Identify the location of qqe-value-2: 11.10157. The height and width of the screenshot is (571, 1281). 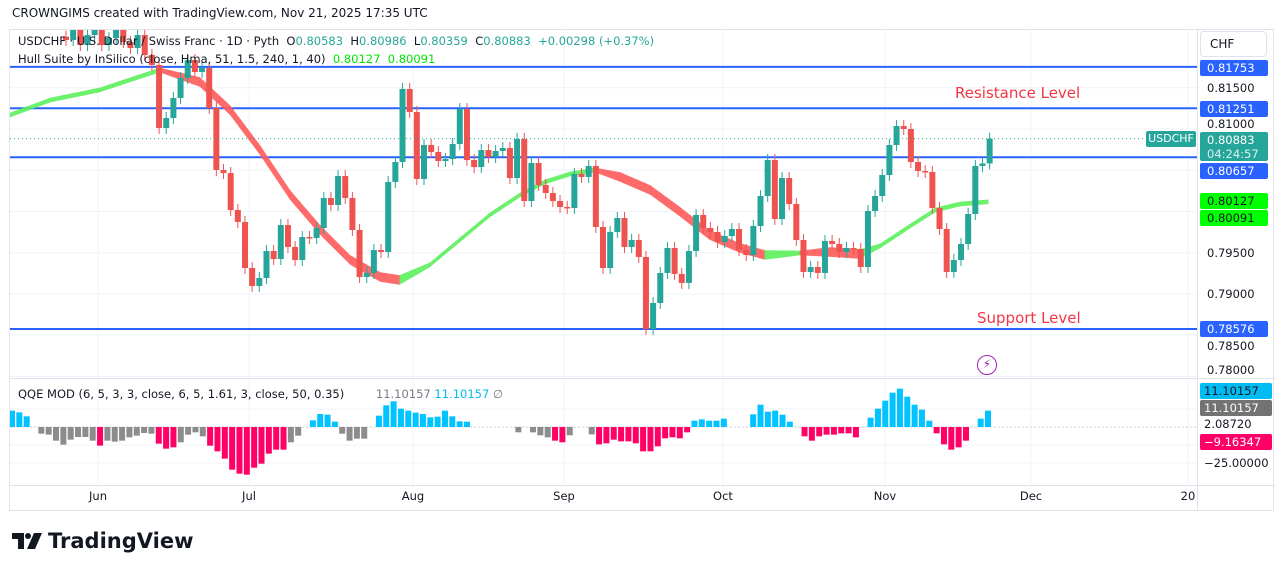
(462, 394).